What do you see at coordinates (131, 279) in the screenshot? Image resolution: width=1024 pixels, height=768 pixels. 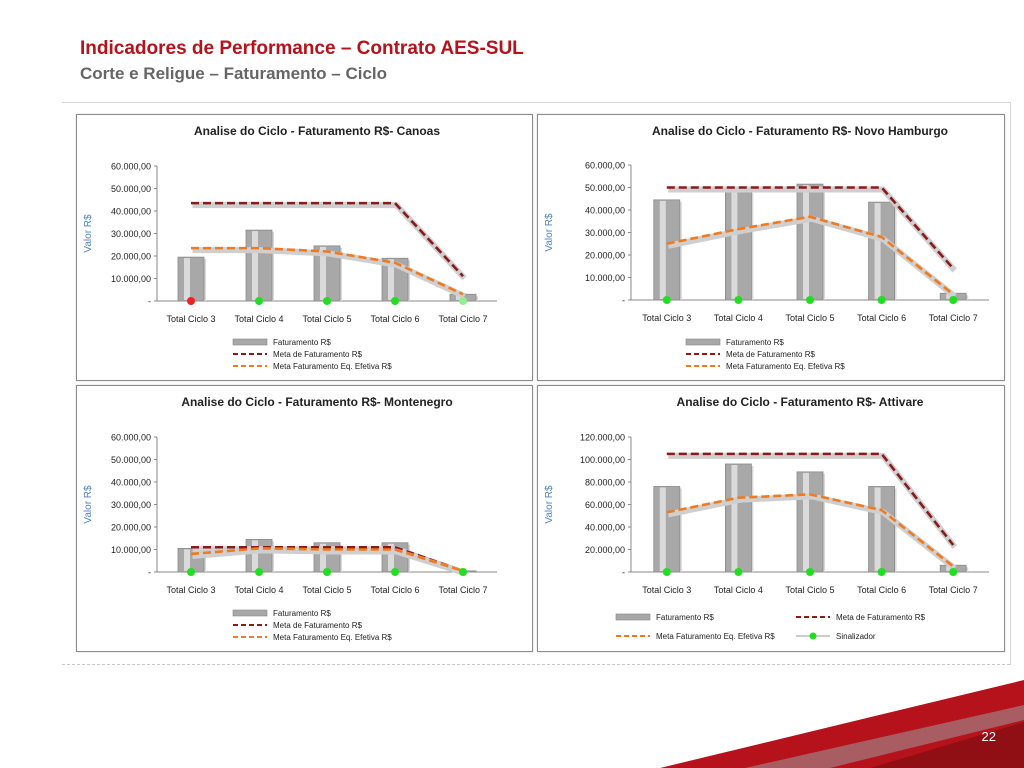 I see `y-tick-label: 10.000,00` at bounding box center [131, 279].